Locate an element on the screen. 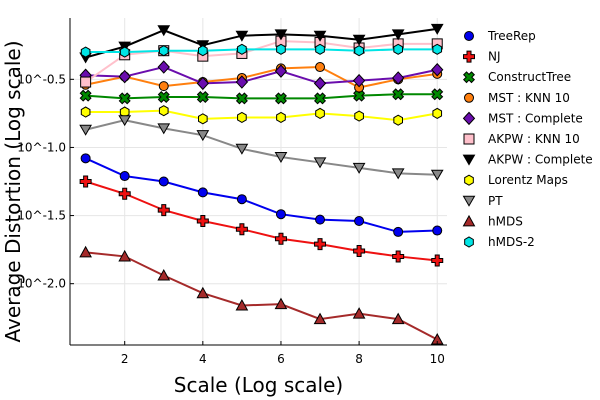 This screenshot has width=600, height=400. legend-entry-akpw-complete: AKPW : Complete is located at coordinates (527, 160).